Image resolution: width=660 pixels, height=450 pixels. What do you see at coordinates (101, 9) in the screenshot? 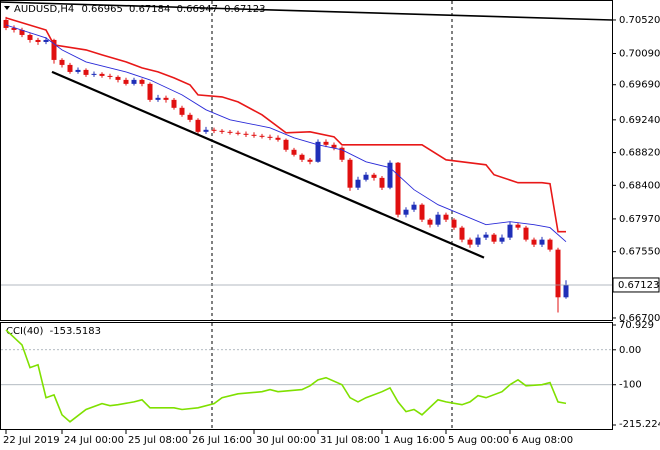
I see `open-value: 0.66965` at bounding box center [101, 9].